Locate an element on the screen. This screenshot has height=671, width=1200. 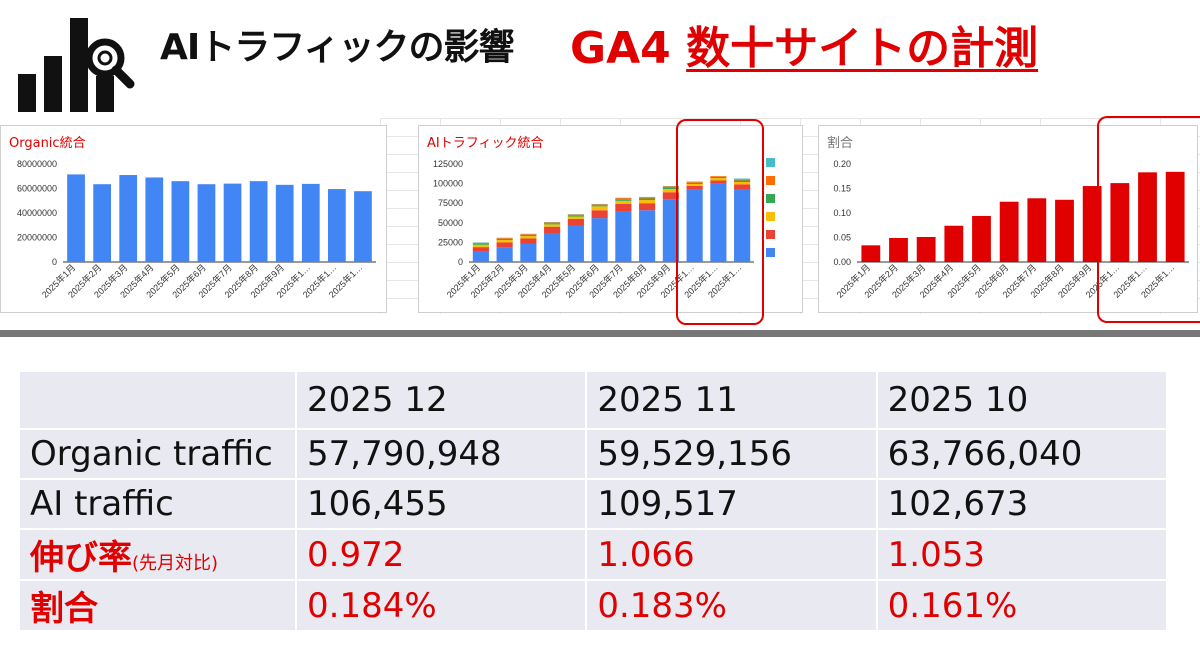
highlight-box-ratio-recent is located at coordinates (1148, 219).